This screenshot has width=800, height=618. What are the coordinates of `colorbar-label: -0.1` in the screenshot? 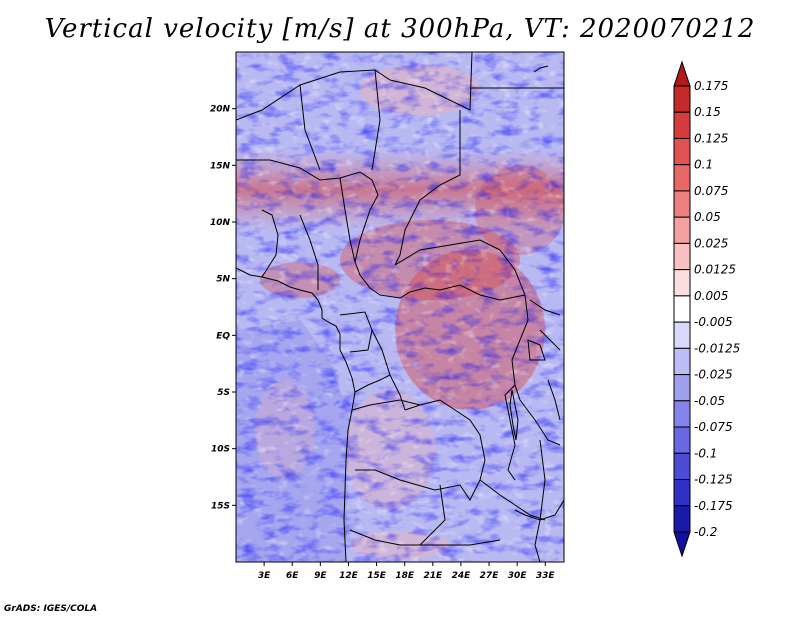 It's located at (705, 453).